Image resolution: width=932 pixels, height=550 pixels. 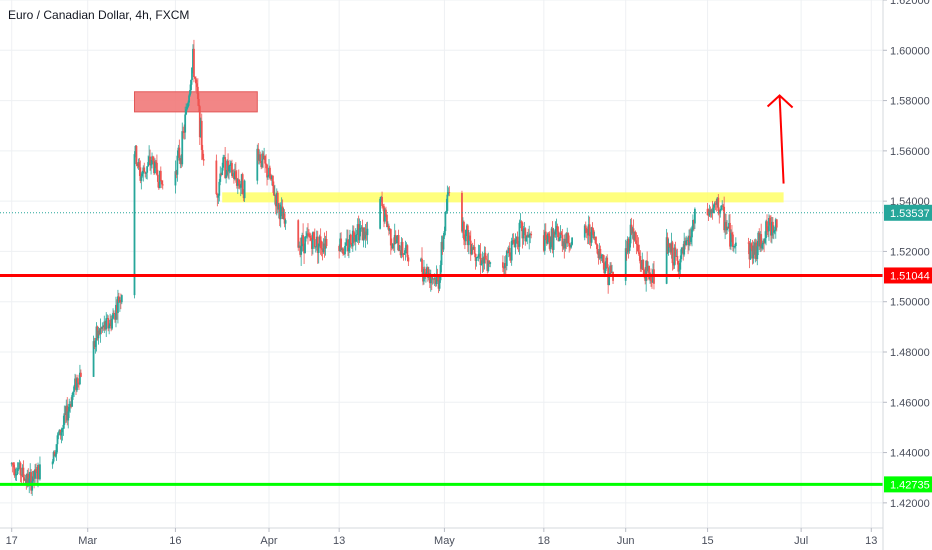 I want to click on zone-box, so click(x=195, y=102).